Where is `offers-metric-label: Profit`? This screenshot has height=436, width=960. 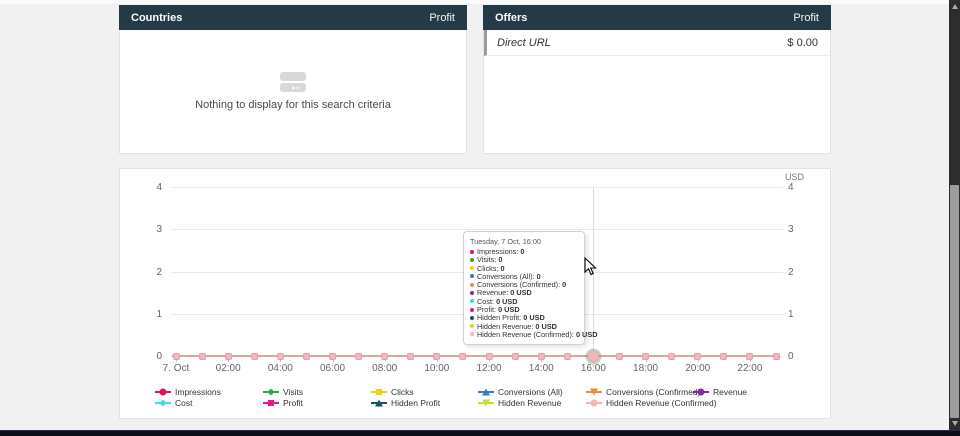 offers-metric-label: Profit is located at coordinates (806, 17).